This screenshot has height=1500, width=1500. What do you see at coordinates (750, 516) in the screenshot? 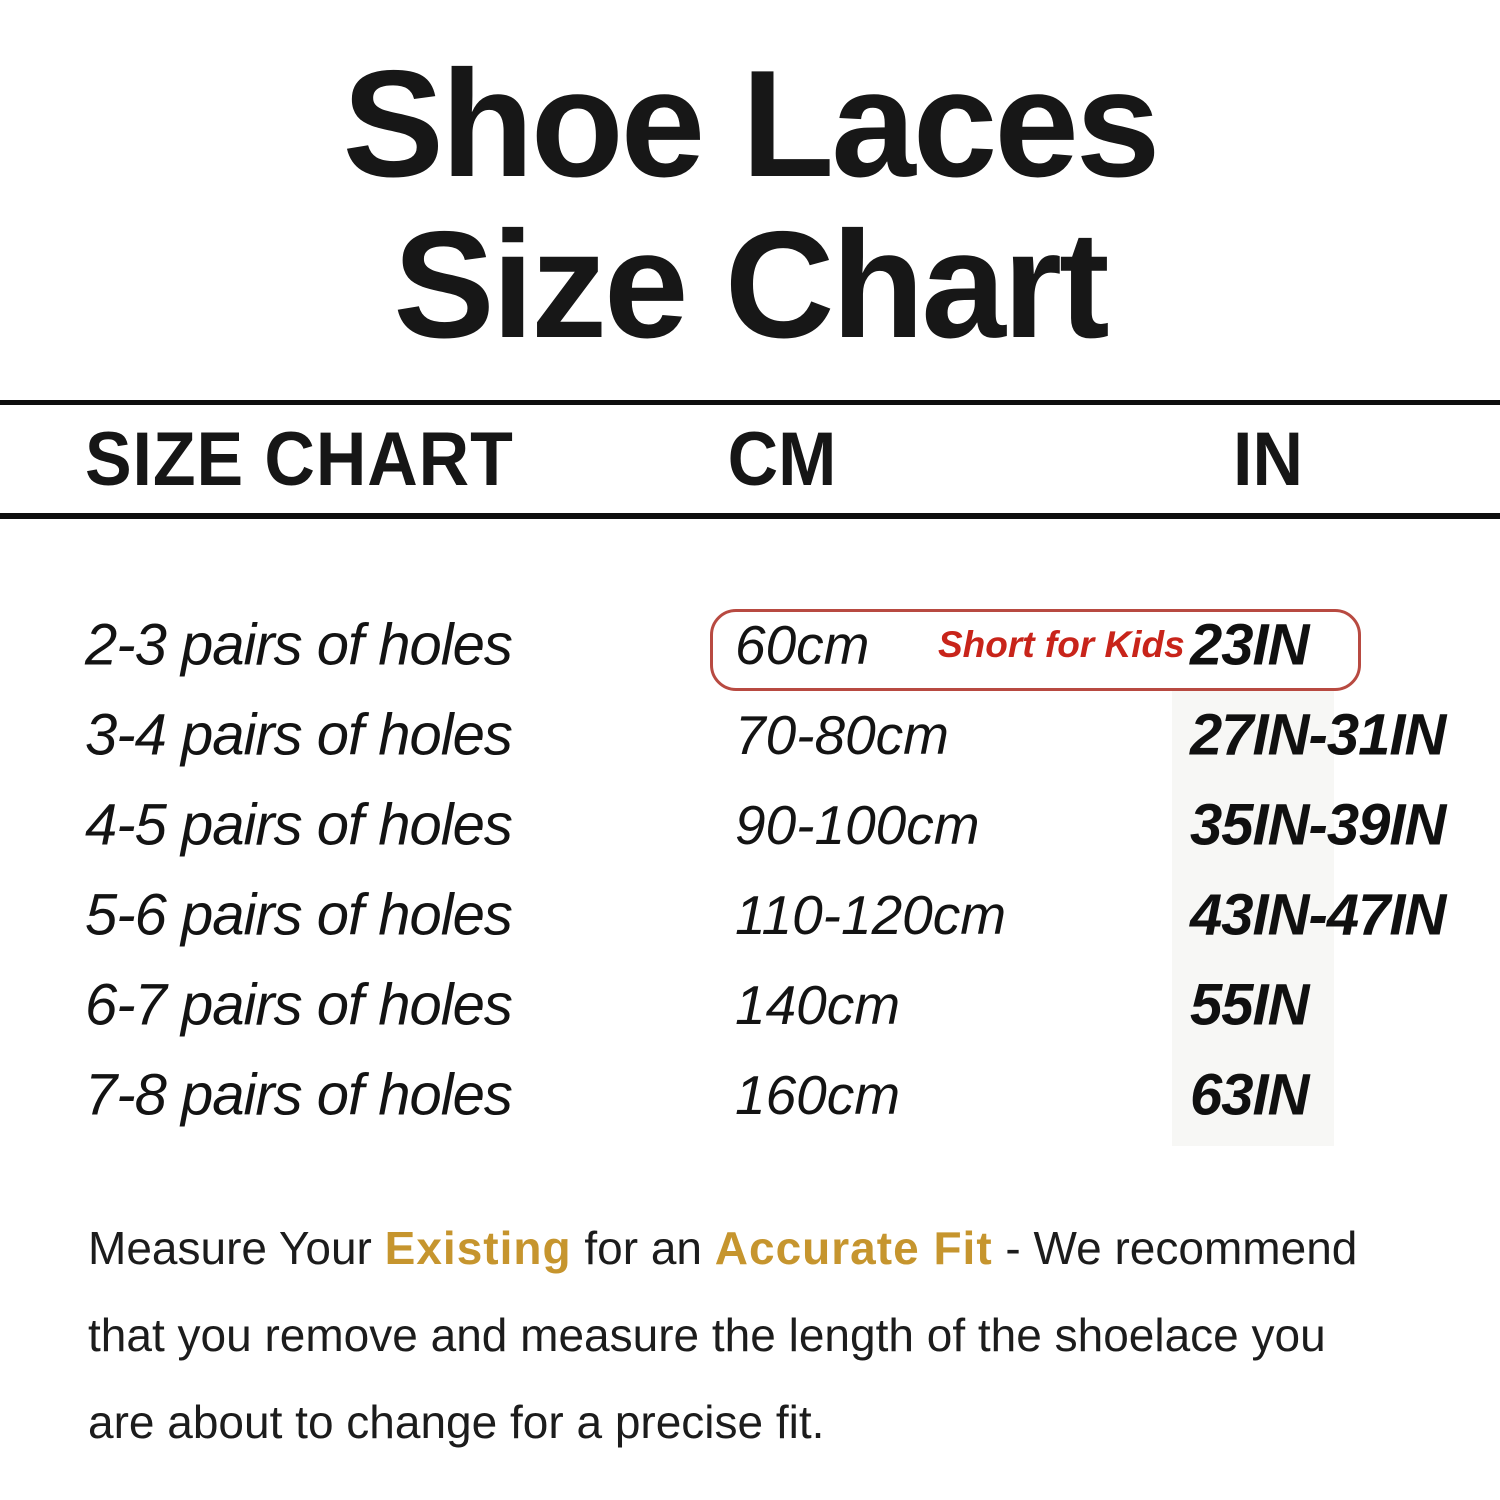
I see `header-bottom-rule` at bounding box center [750, 516].